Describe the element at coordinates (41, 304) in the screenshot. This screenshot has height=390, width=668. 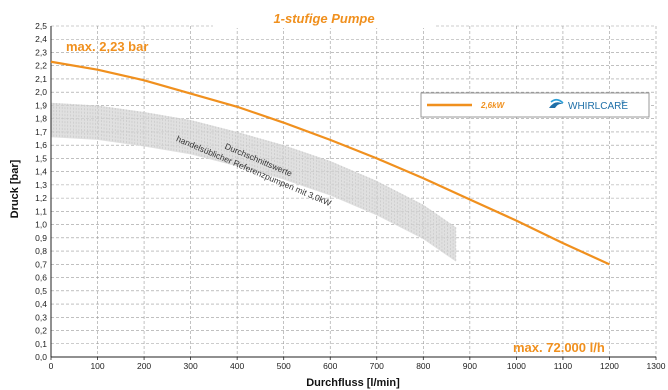
I see `y-tick-label: 0,4` at that location.